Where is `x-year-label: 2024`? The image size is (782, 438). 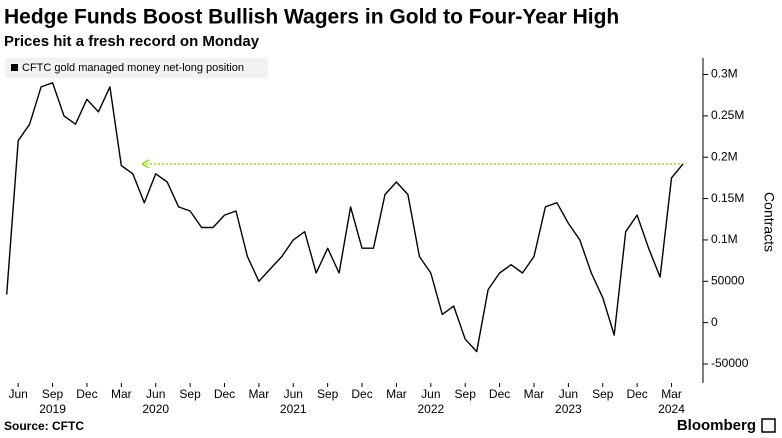 x-year-label: 2024 is located at coordinates (671, 409).